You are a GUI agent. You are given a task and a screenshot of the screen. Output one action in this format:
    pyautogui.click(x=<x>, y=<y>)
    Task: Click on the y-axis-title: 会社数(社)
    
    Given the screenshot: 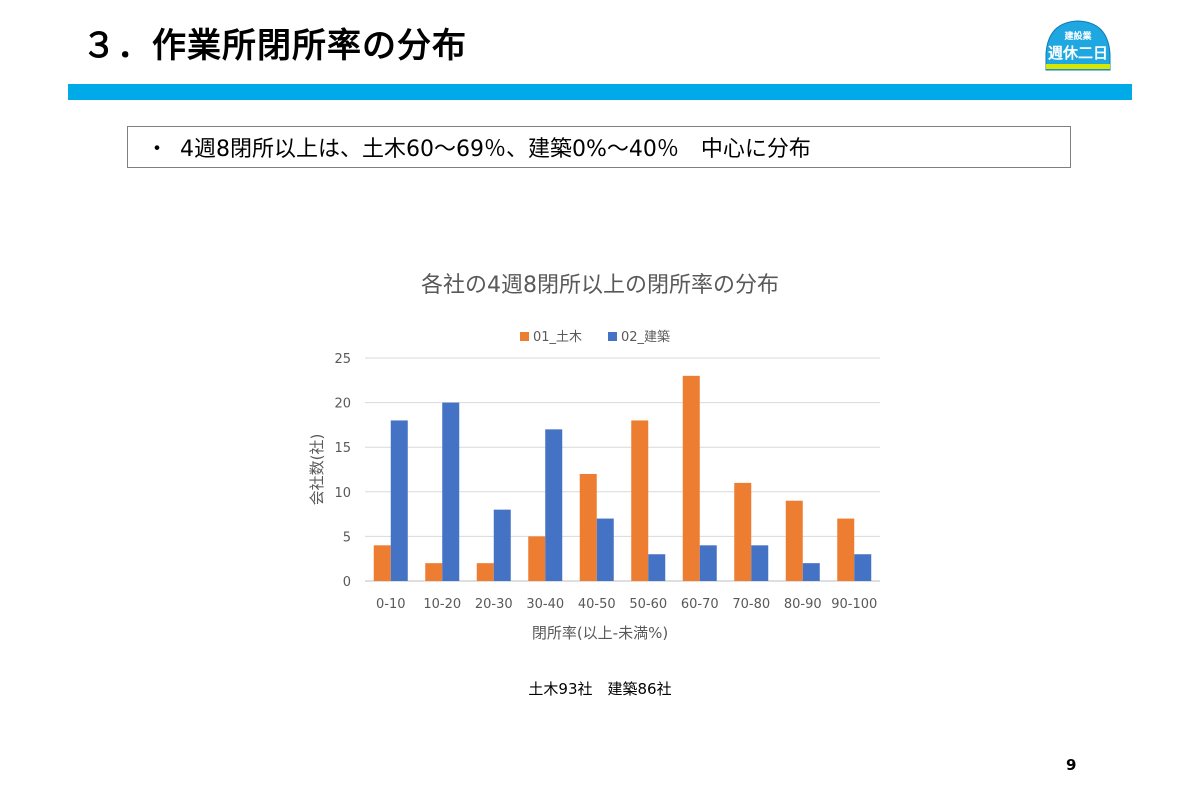 What is the action you would take?
    pyautogui.click(x=317, y=470)
    